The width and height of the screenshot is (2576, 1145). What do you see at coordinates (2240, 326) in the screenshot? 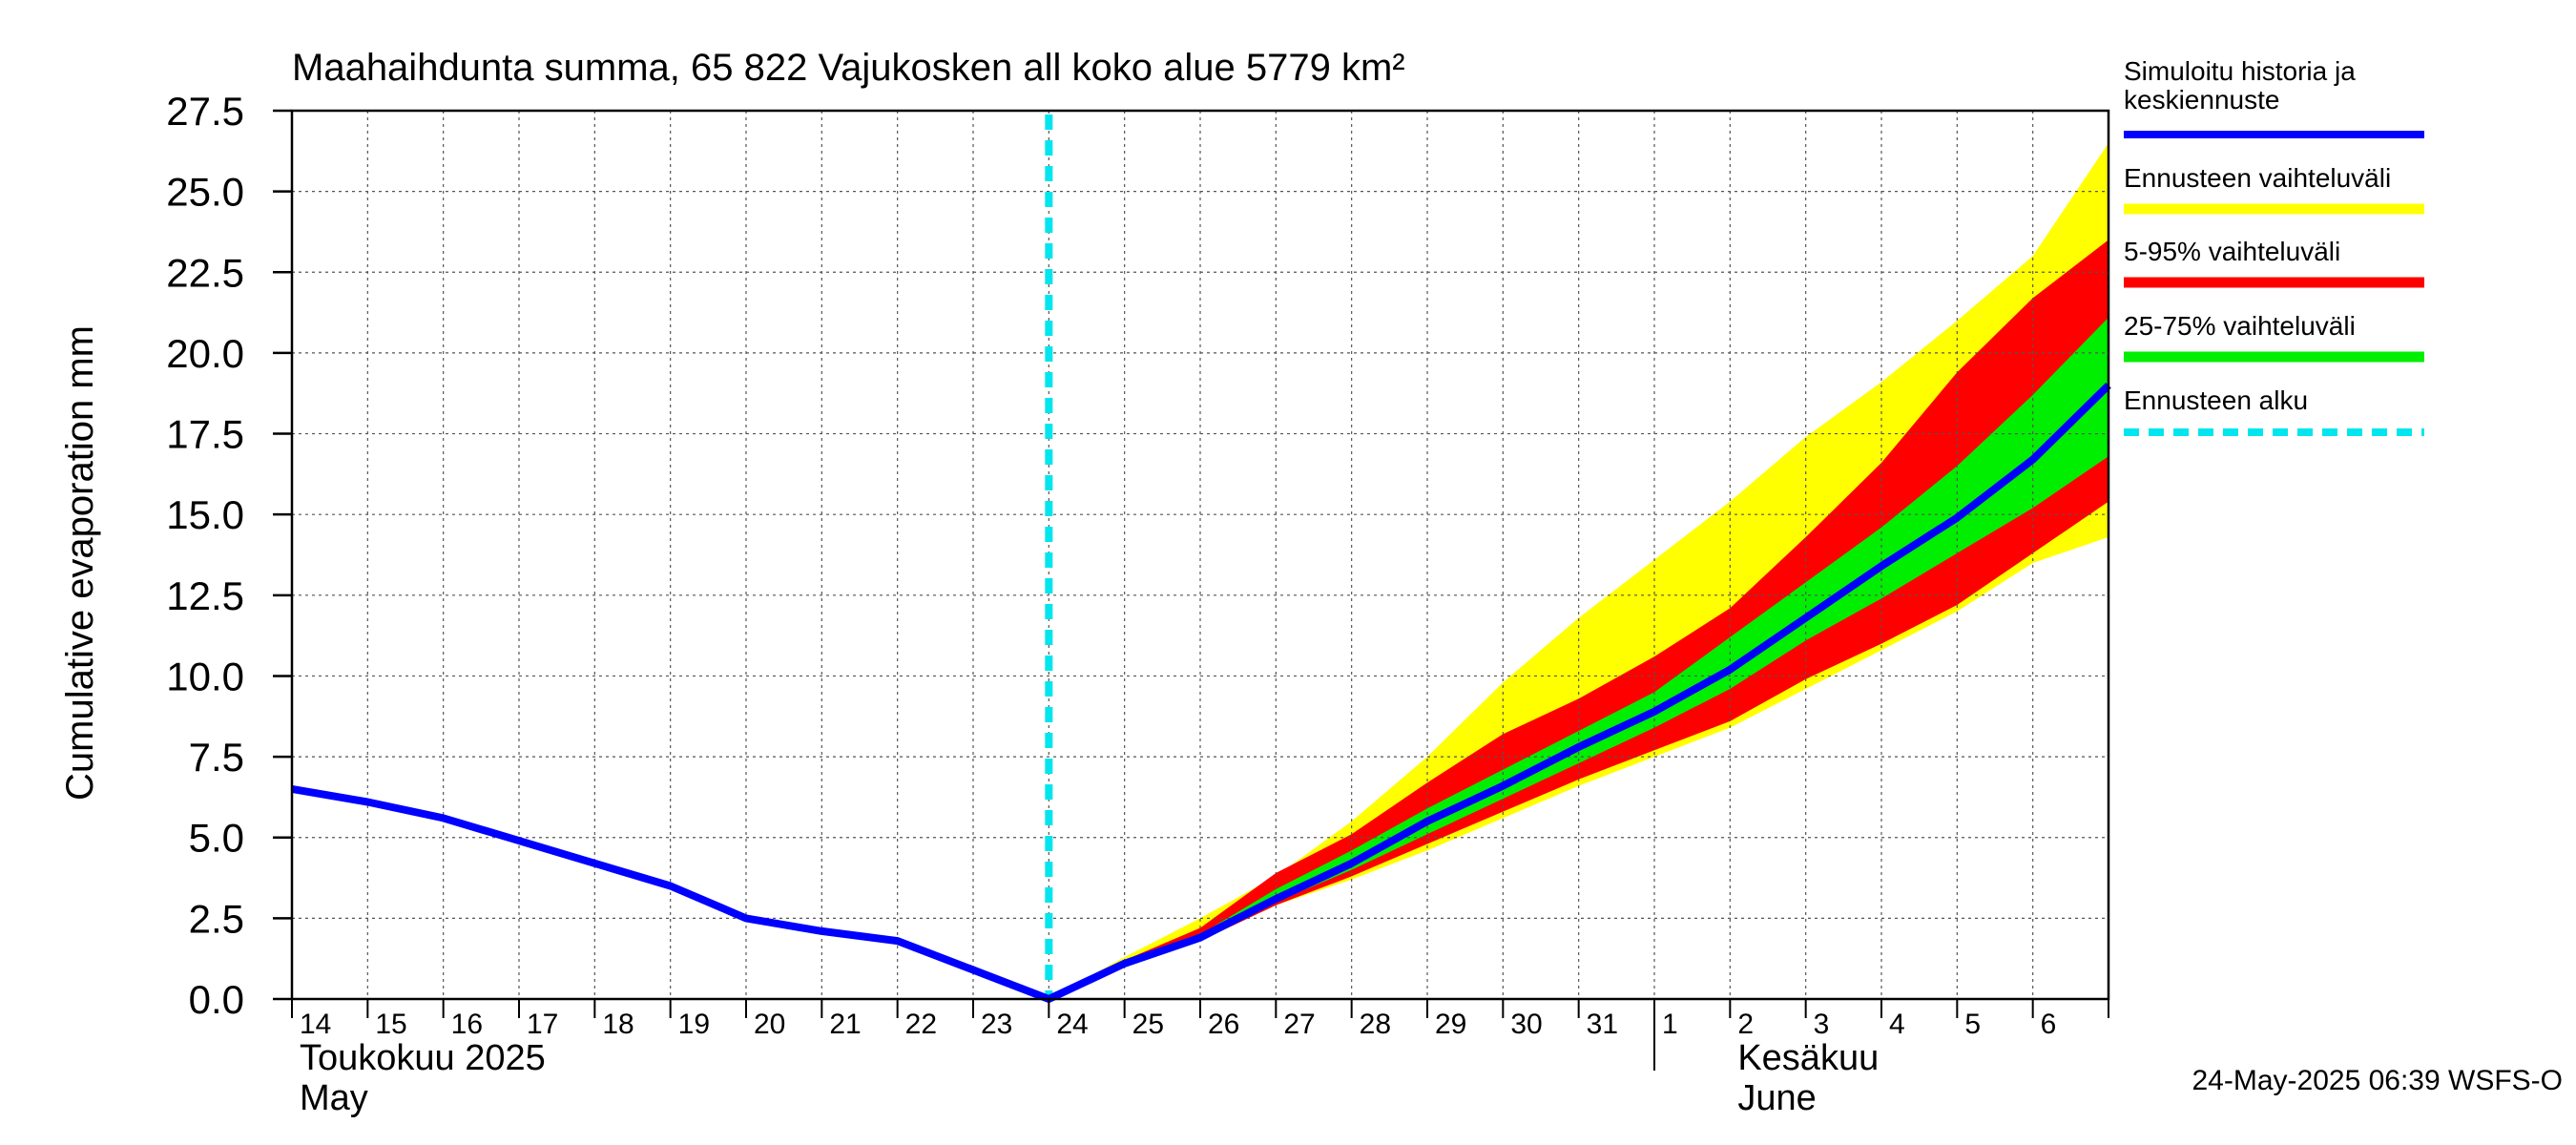
I see `legend-label: 25-75% vaihteluväli` at bounding box center [2240, 326].